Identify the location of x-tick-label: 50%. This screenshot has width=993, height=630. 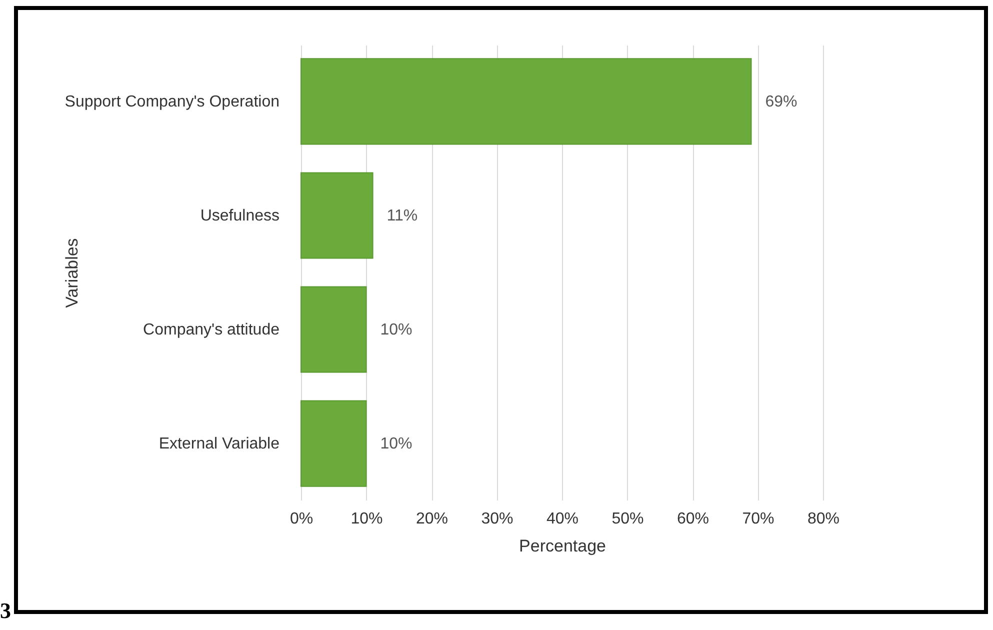
(628, 519).